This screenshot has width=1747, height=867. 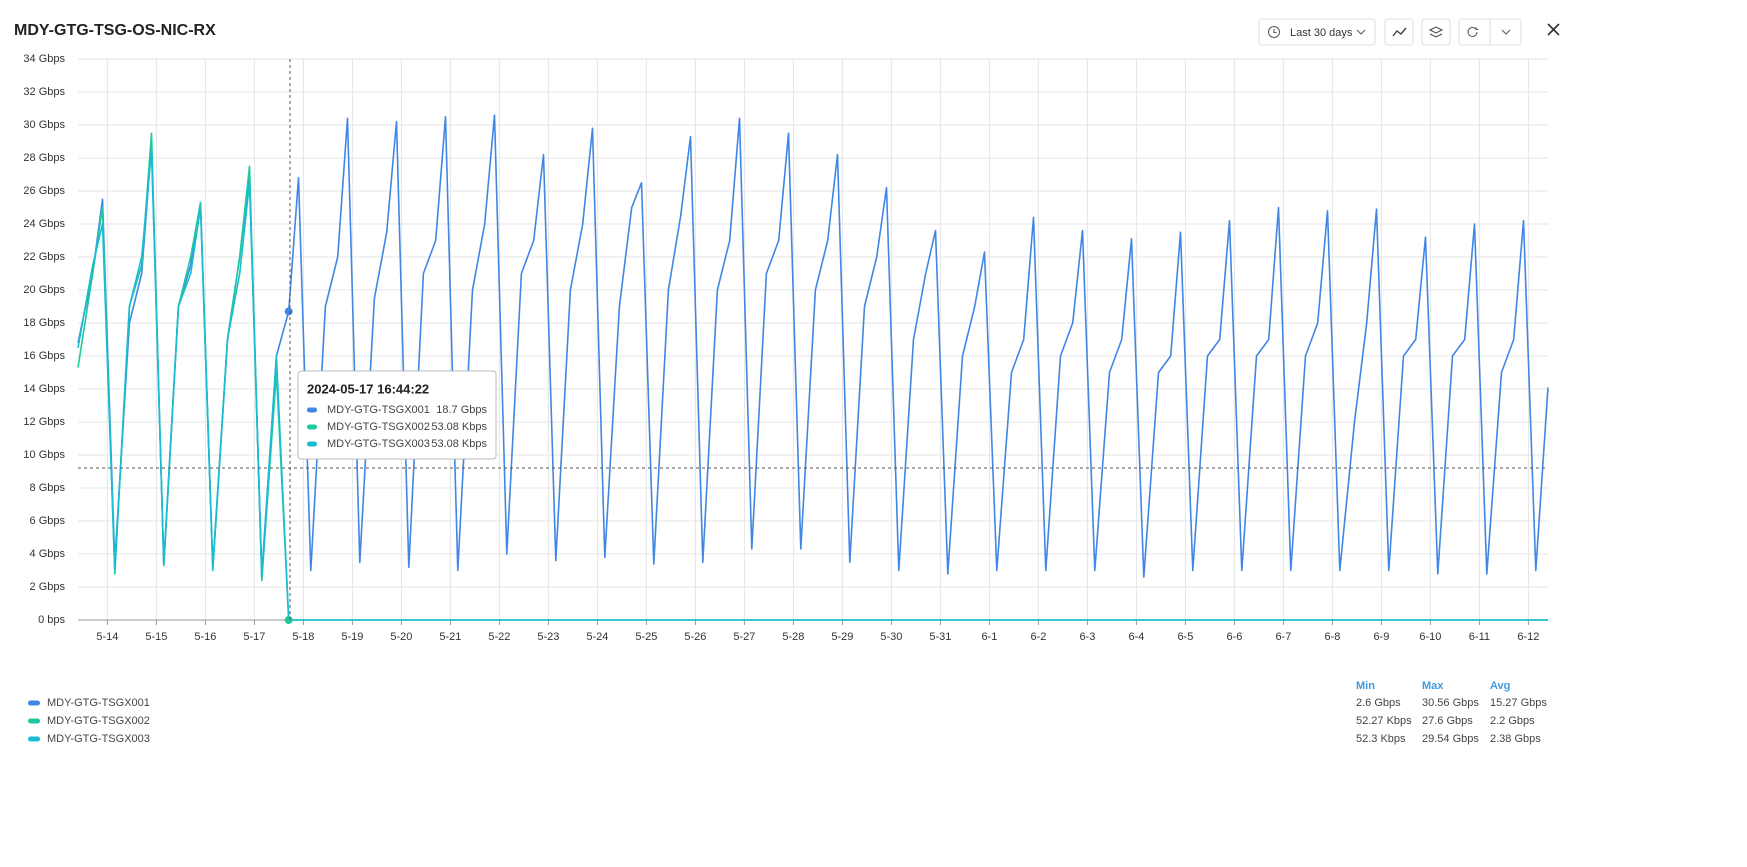 What do you see at coordinates (1409, 32) in the screenshot?
I see `toolbar: Last 30 days` at bounding box center [1409, 32].